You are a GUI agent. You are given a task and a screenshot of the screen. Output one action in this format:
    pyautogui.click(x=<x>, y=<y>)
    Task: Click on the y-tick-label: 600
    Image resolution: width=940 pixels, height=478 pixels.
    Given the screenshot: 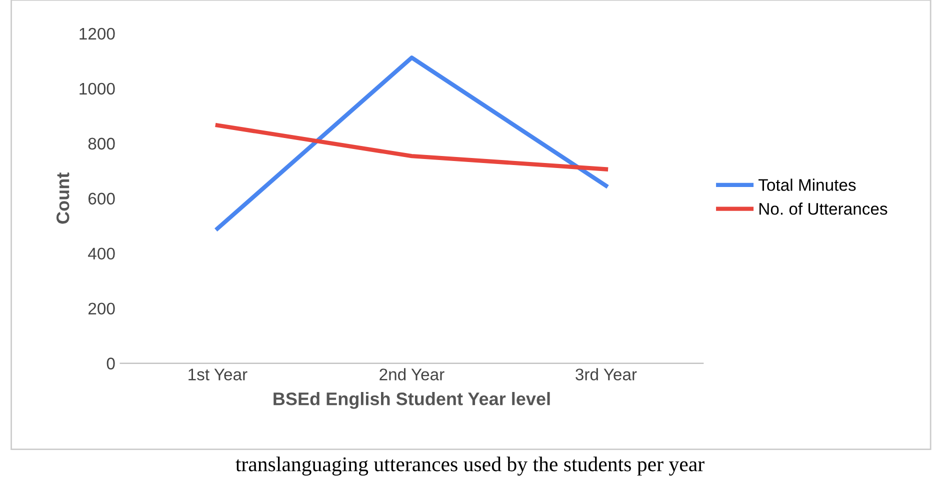 What is the action you would take?
    pyautogui.click(x=101, y=198)
    